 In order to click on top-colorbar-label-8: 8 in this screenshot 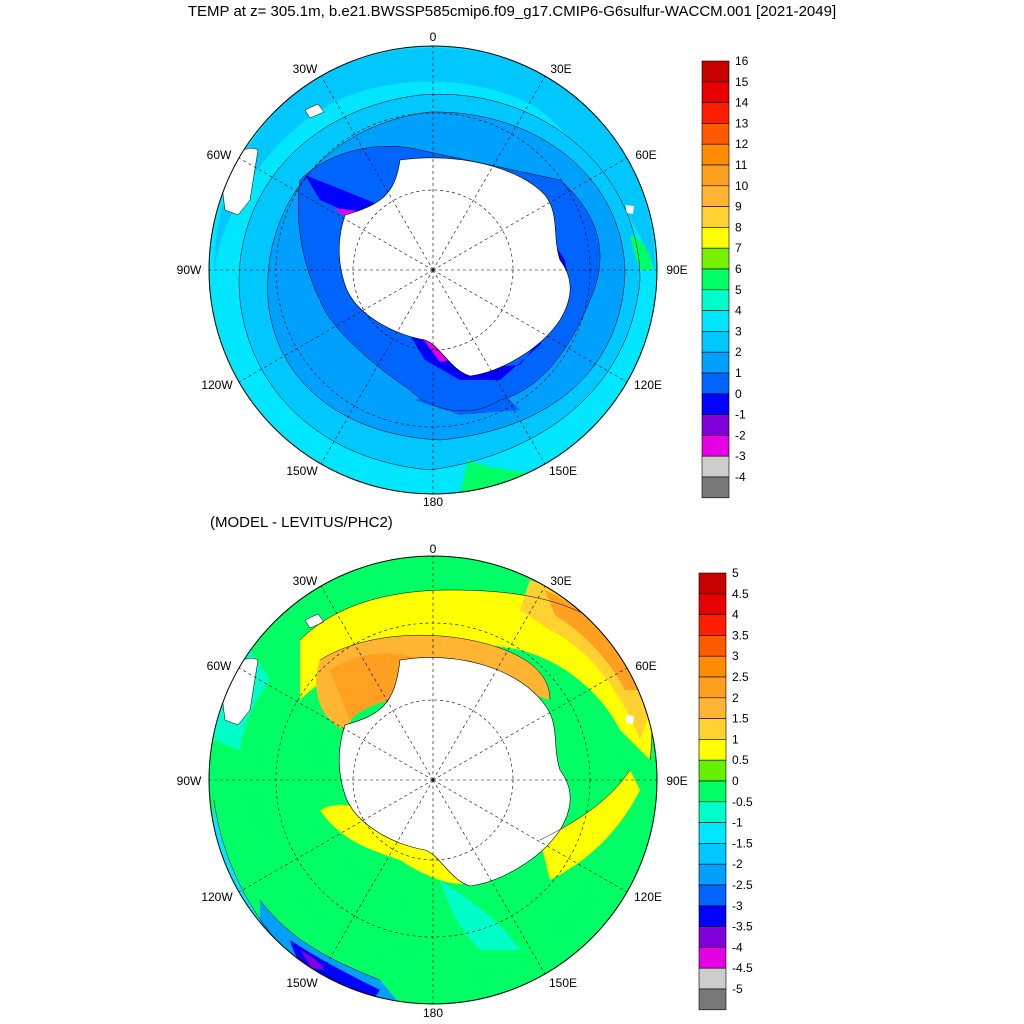, I will do `click(738, 227)`.